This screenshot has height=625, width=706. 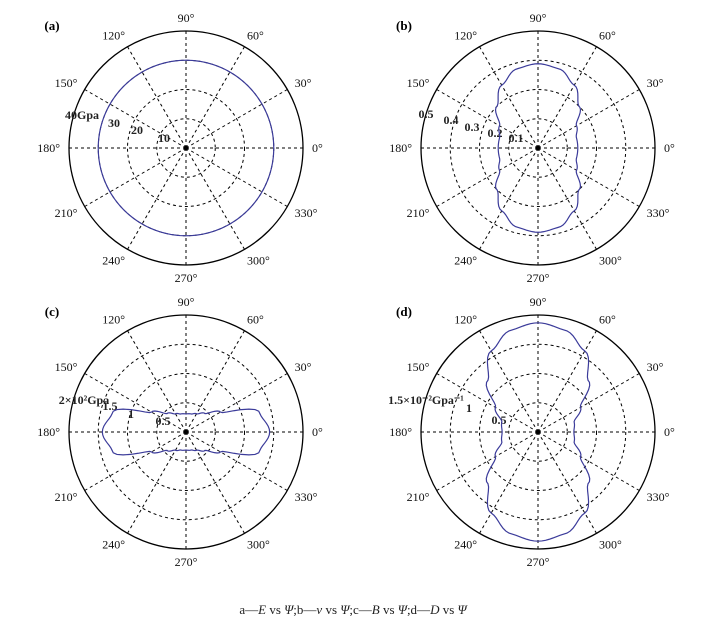 I want to click on radial-tick-label: 0.3, so click(x=472, y=127).